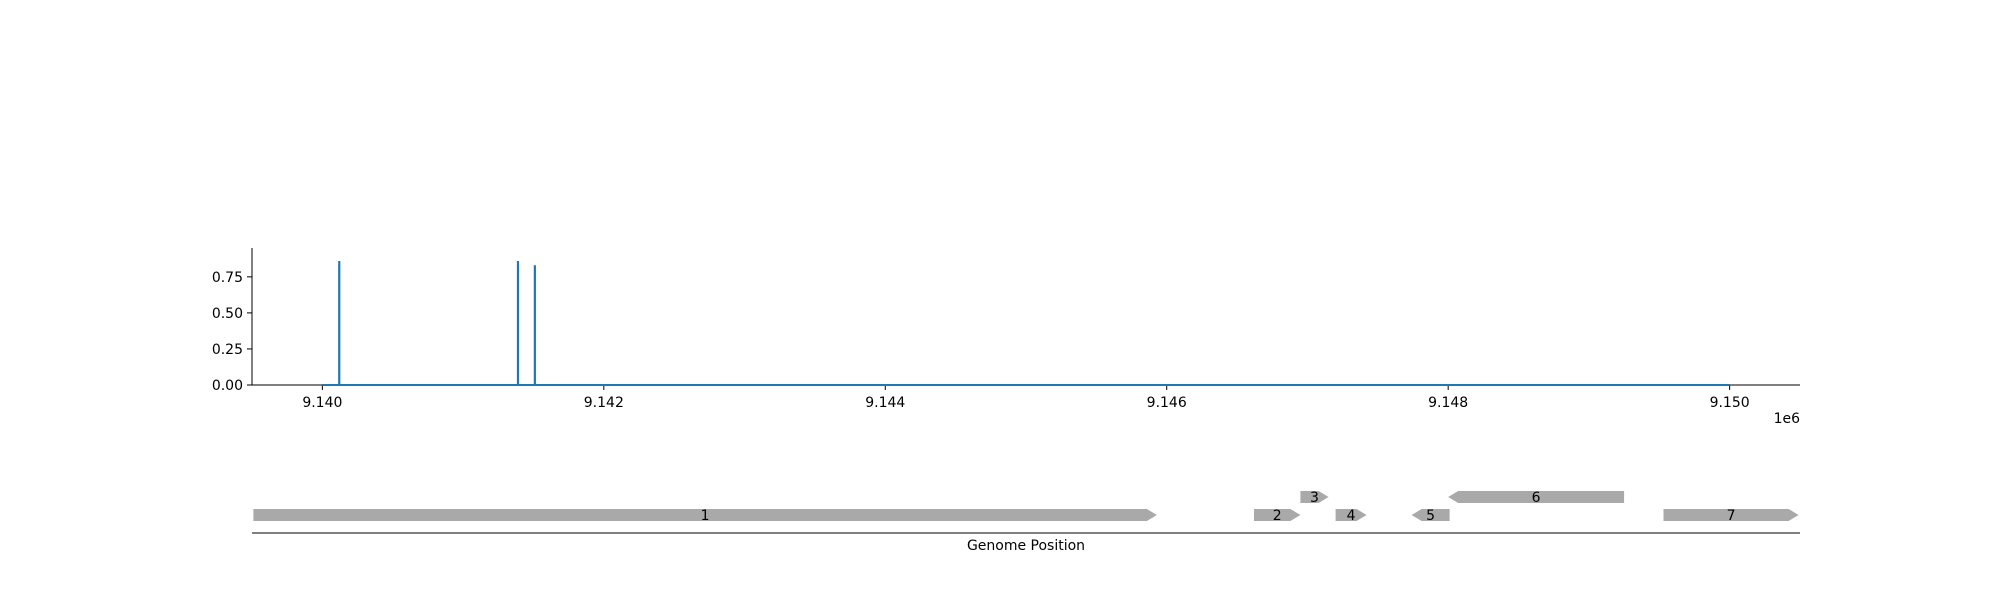  Describe the element at coordinates (1026, 522) in the screenshot. I see `gene-track: Genome Position 1 2 3 4 5 6 7` at that location.